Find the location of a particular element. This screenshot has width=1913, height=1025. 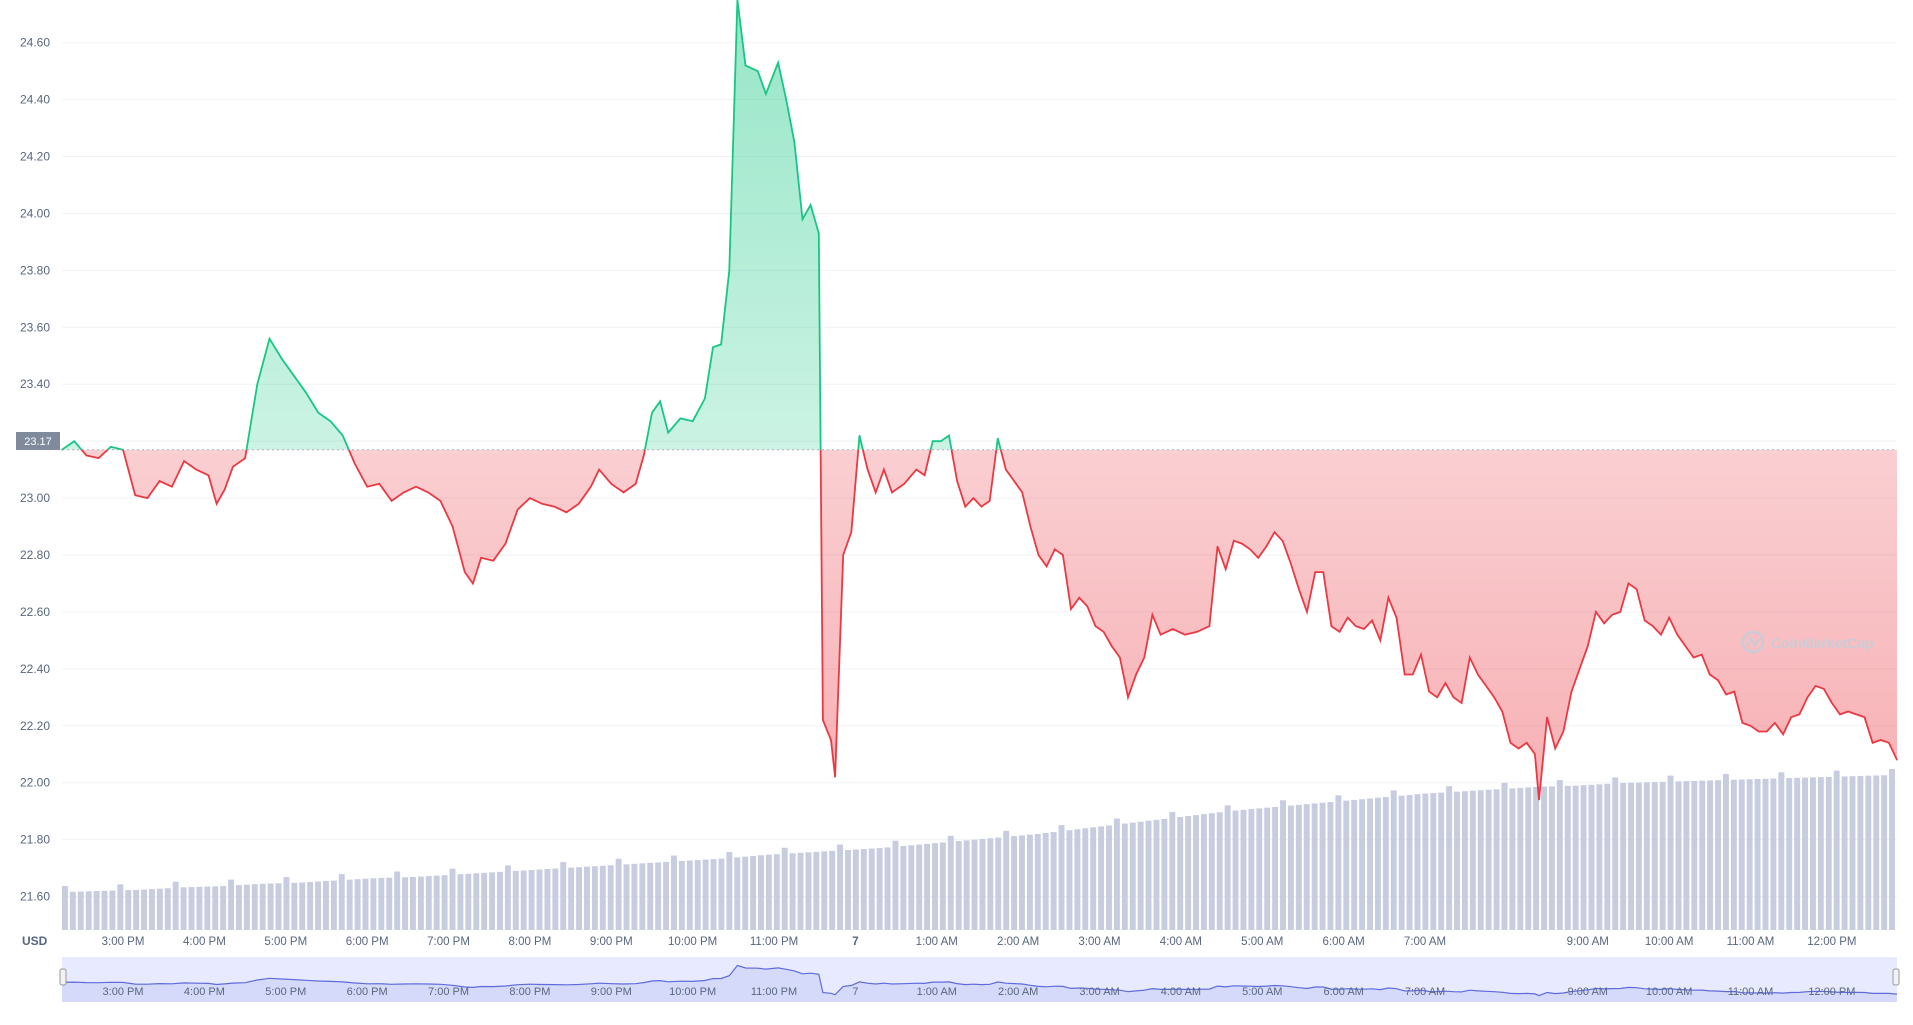

navigator-tick-label: 7:00 PM is located at coordinates (448, 992).